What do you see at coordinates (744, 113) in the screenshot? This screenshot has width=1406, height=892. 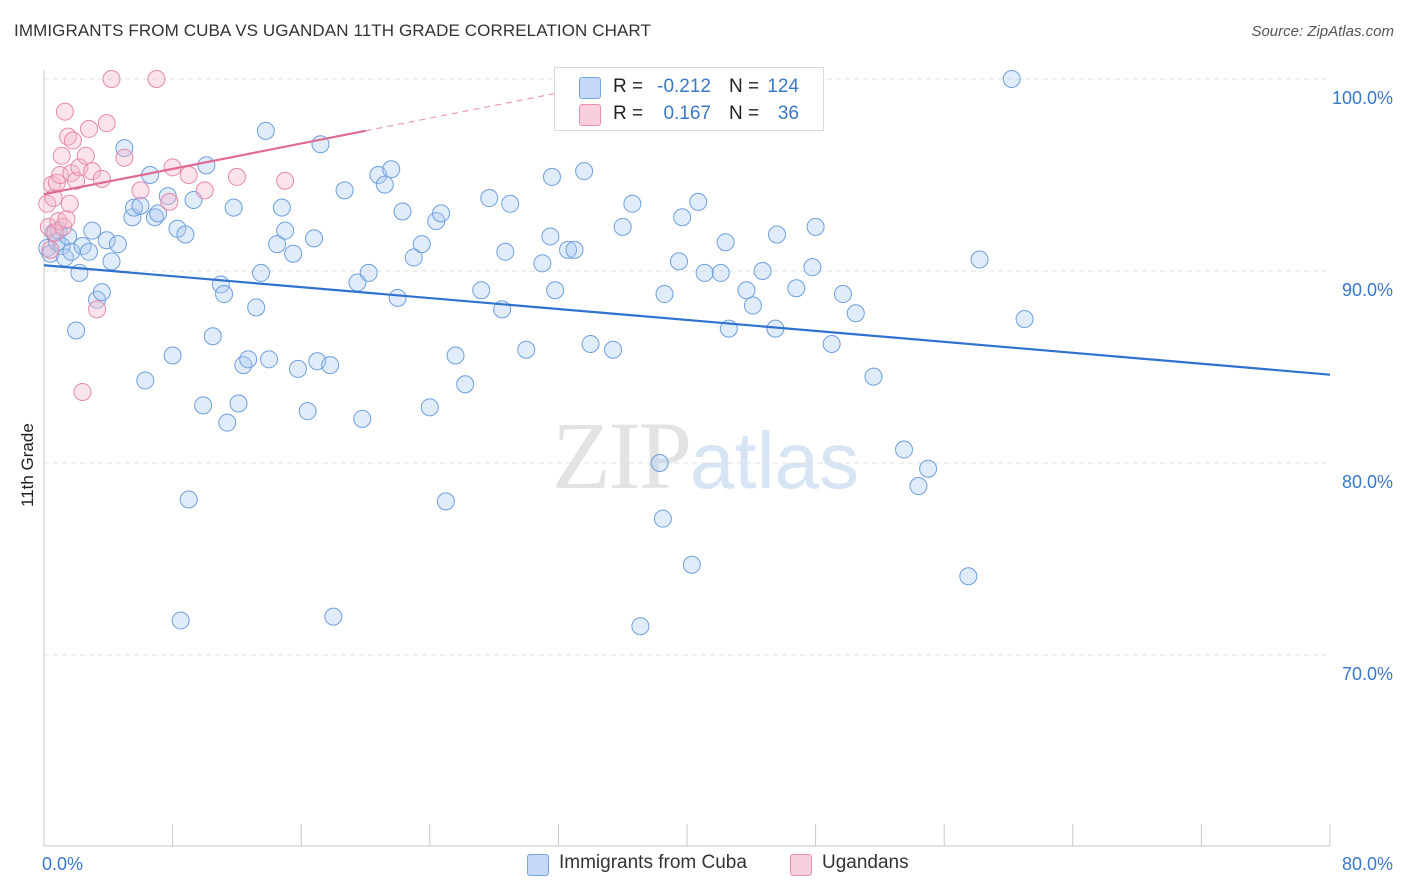 I see `stats-n-label: N =` at bounding box center [744, 113].